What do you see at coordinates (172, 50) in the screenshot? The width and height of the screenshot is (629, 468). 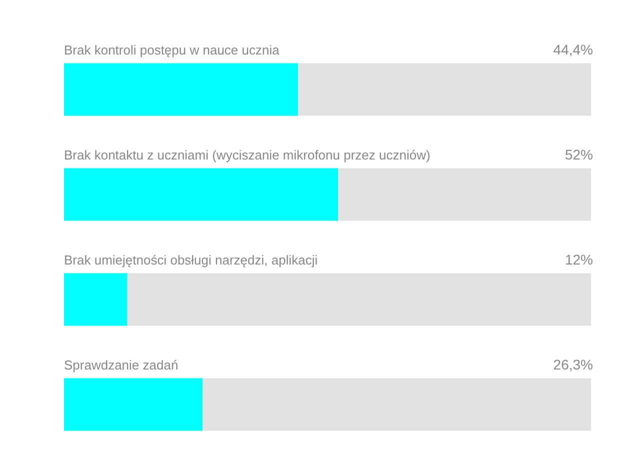 I see `y-tick-label: Brak kontroli postępu w nauce ucznia` at bounding box center [172, 50].